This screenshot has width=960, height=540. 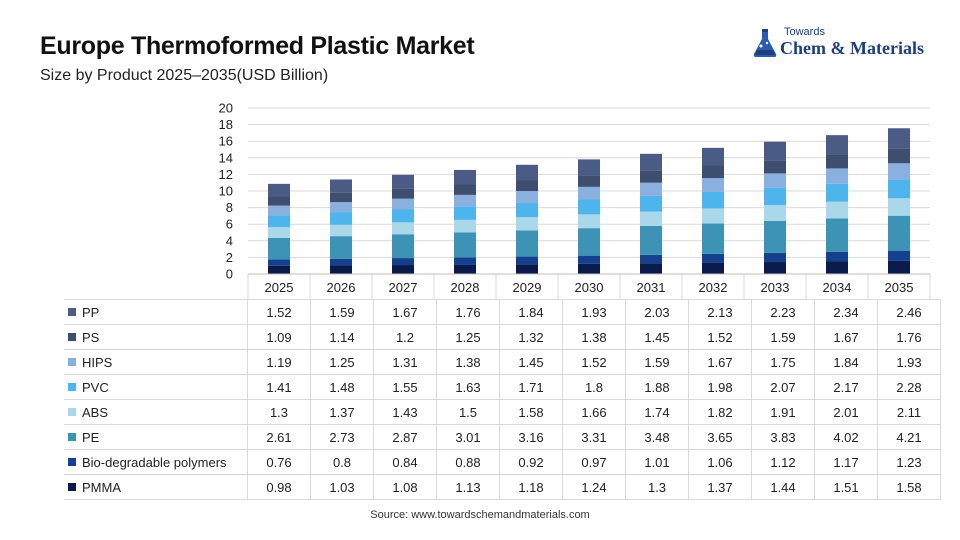 I want to click on x-tick-label: 2034, so click(x=837, y=287).